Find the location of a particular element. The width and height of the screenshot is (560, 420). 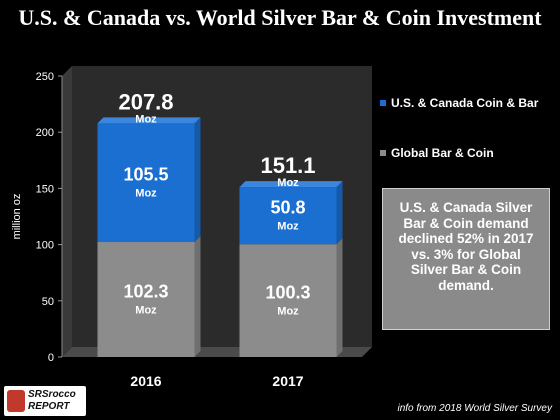

total-unit-label-2017: Moz is located at coordinates (288, 183).